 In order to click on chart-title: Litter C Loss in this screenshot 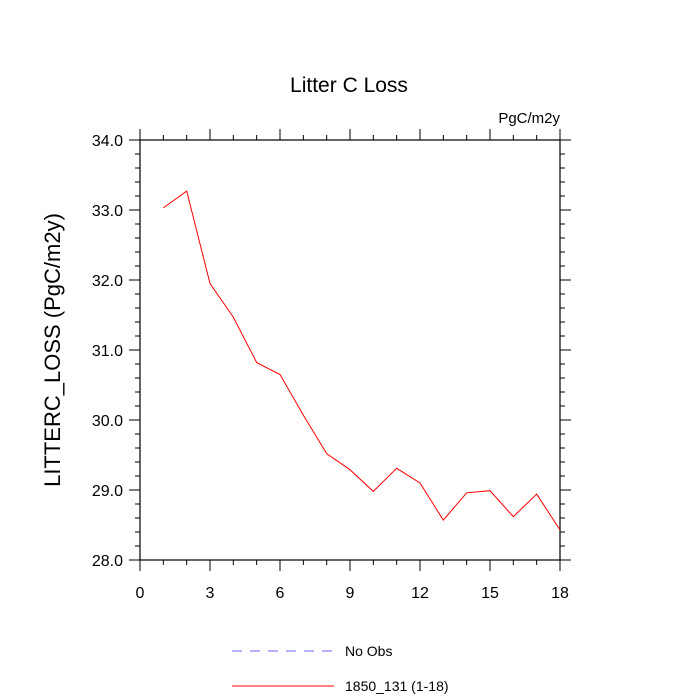, I will do `click(349, 85)`.